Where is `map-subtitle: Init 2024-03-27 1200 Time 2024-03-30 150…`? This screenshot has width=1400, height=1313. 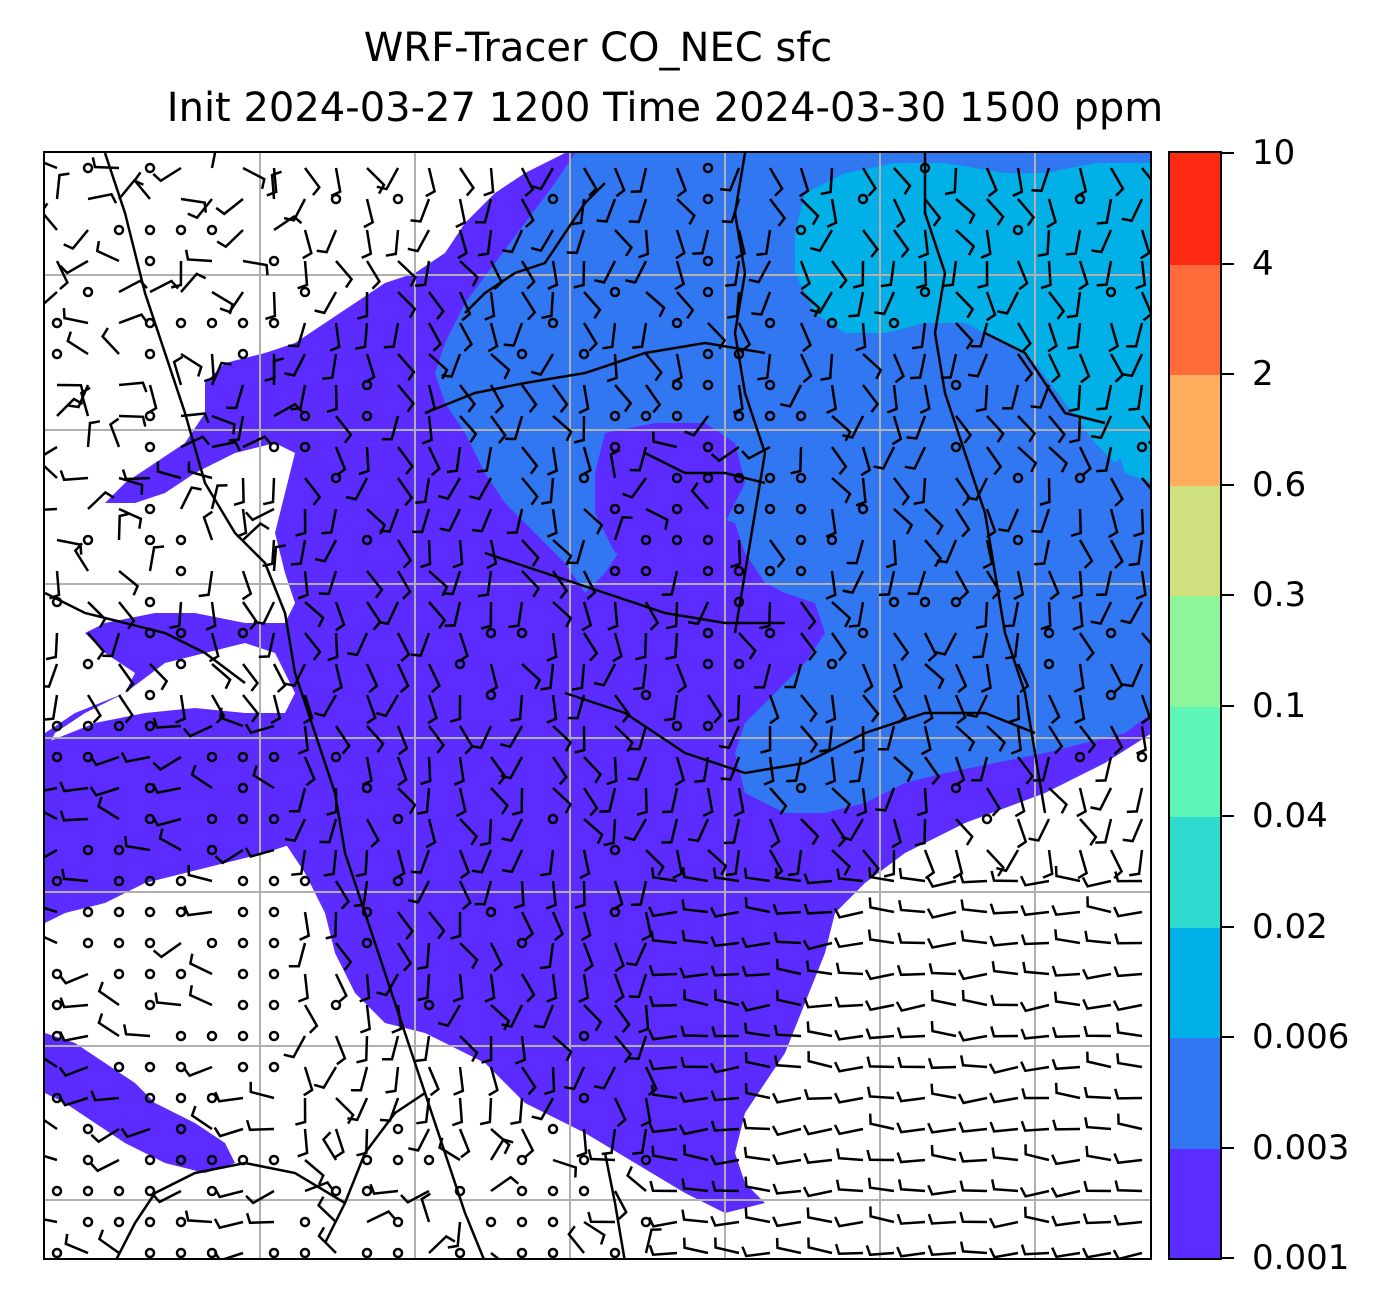
map-subtitle: Init 2024-03-27 1200 Time 2024-03-30 150… is located at coordinates (665, 108).